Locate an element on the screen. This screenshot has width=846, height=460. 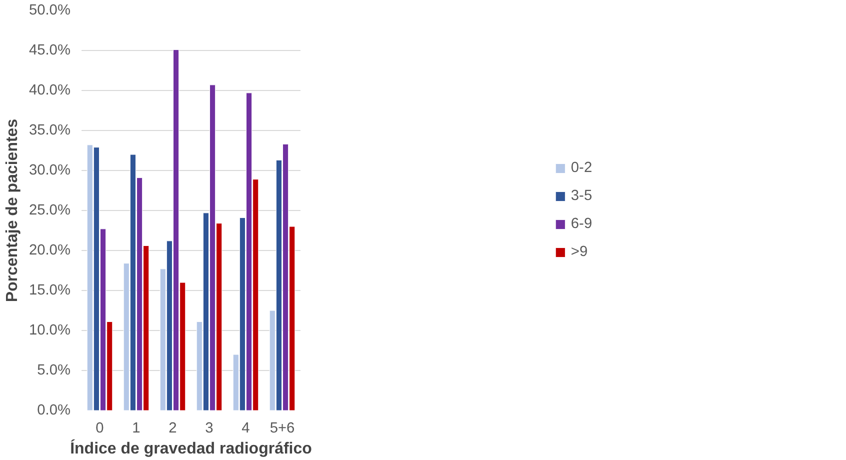
y-tick-label: 0.0% is located at coordinates (53, 410).